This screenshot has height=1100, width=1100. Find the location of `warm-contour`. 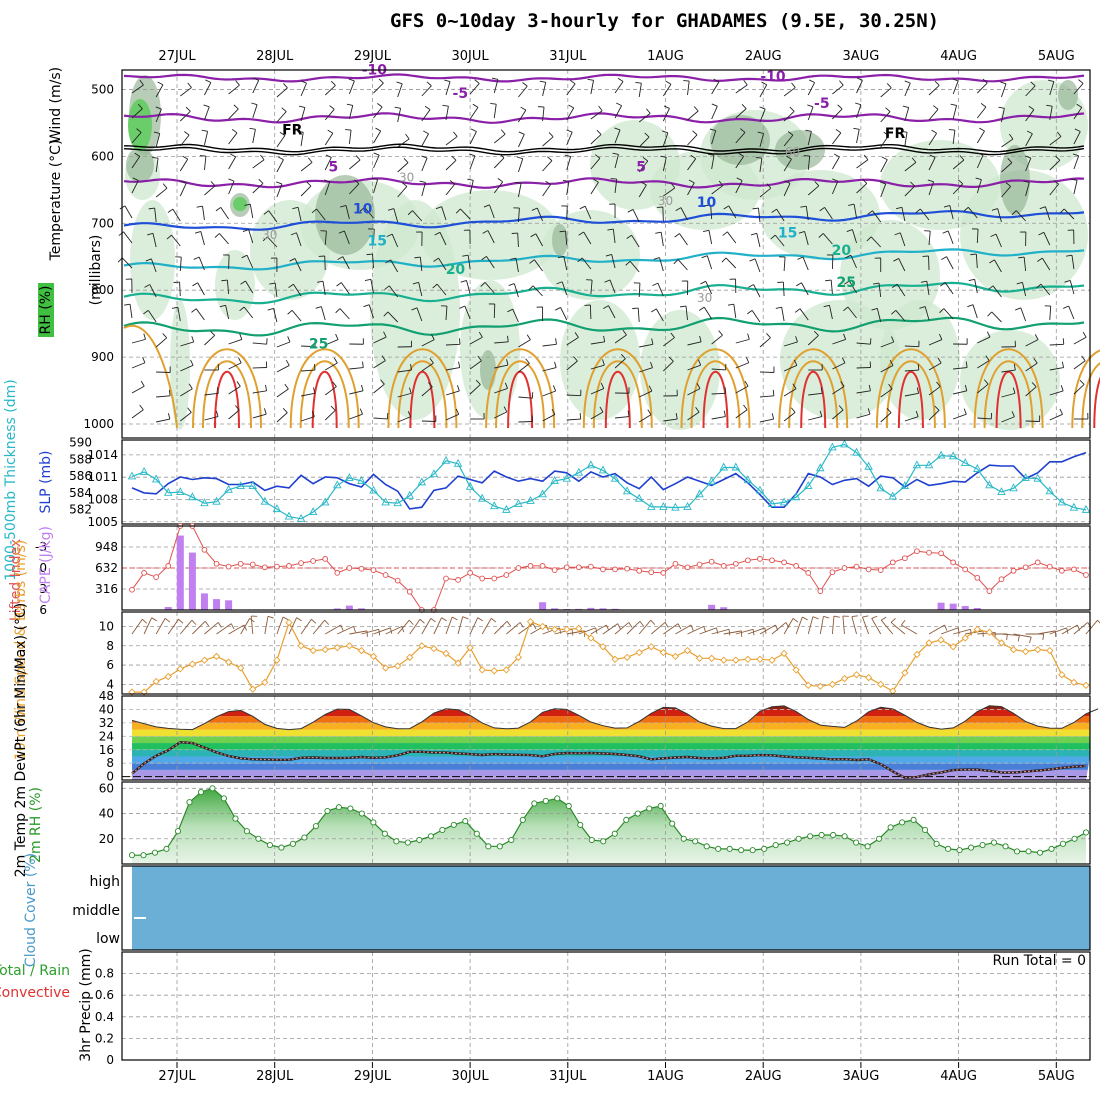

warm-contour is located at coordinates (520, 394).